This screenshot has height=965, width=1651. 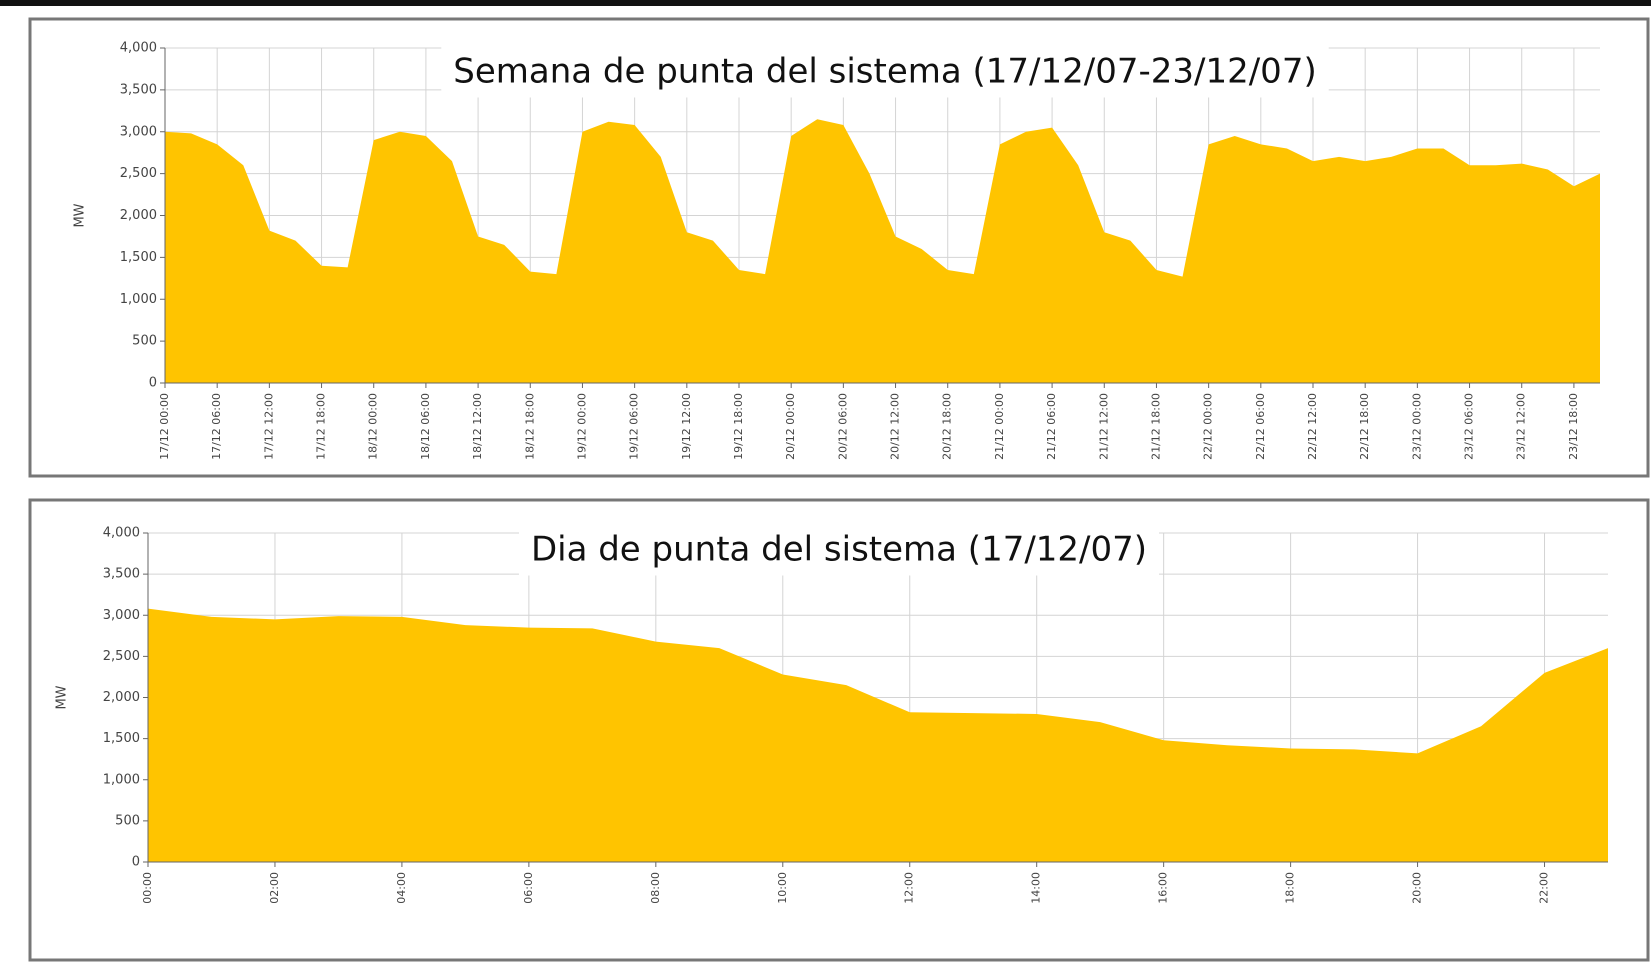 What do you see at coordinates (1163, 888) in the screenshot?
I see `x-tick-label: 16:00` at bounding box center [1163, 888].